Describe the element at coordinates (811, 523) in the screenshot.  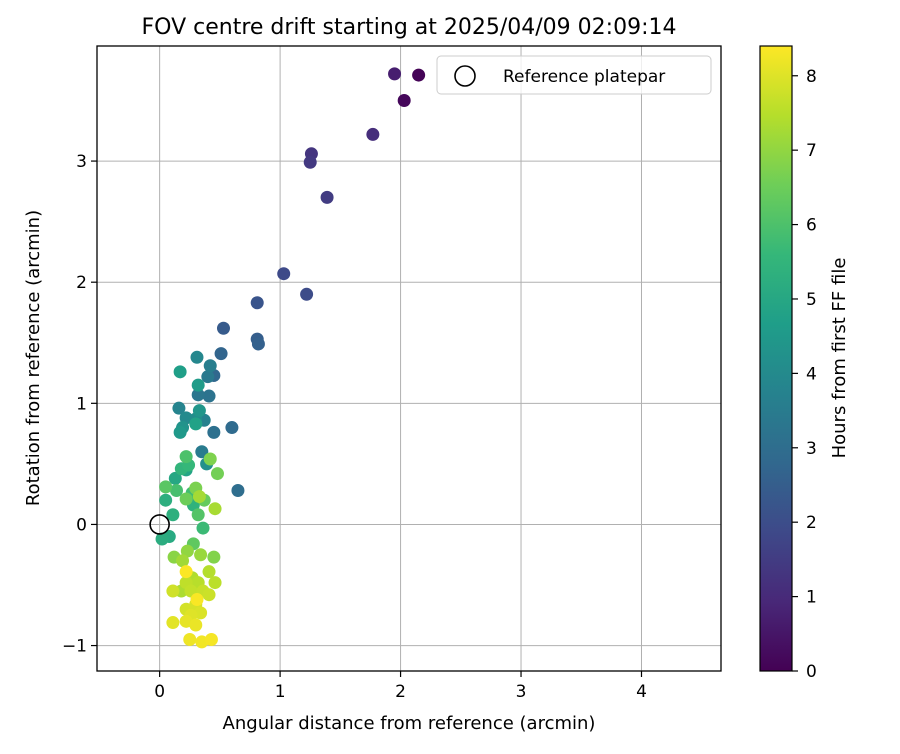
I see `colorbar-tick-label: 2` at that location.